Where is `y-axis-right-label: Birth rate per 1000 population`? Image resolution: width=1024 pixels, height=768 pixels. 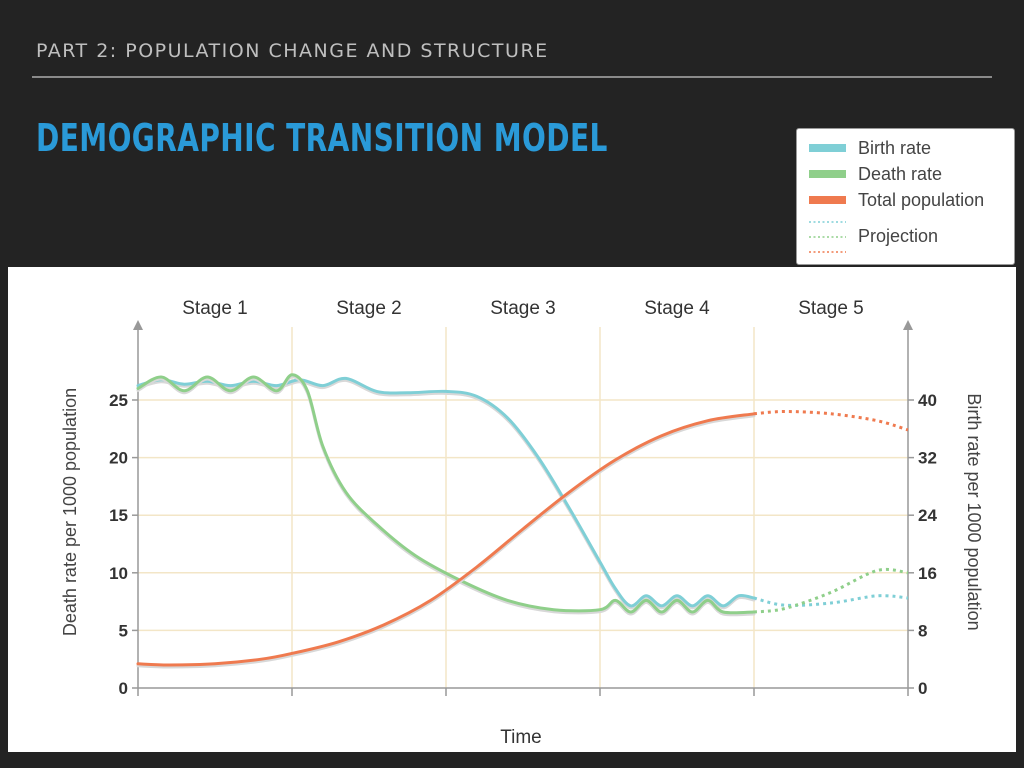 y-axis-right-label: Birth rate per 1000 population is located at coordinates (974, 511).